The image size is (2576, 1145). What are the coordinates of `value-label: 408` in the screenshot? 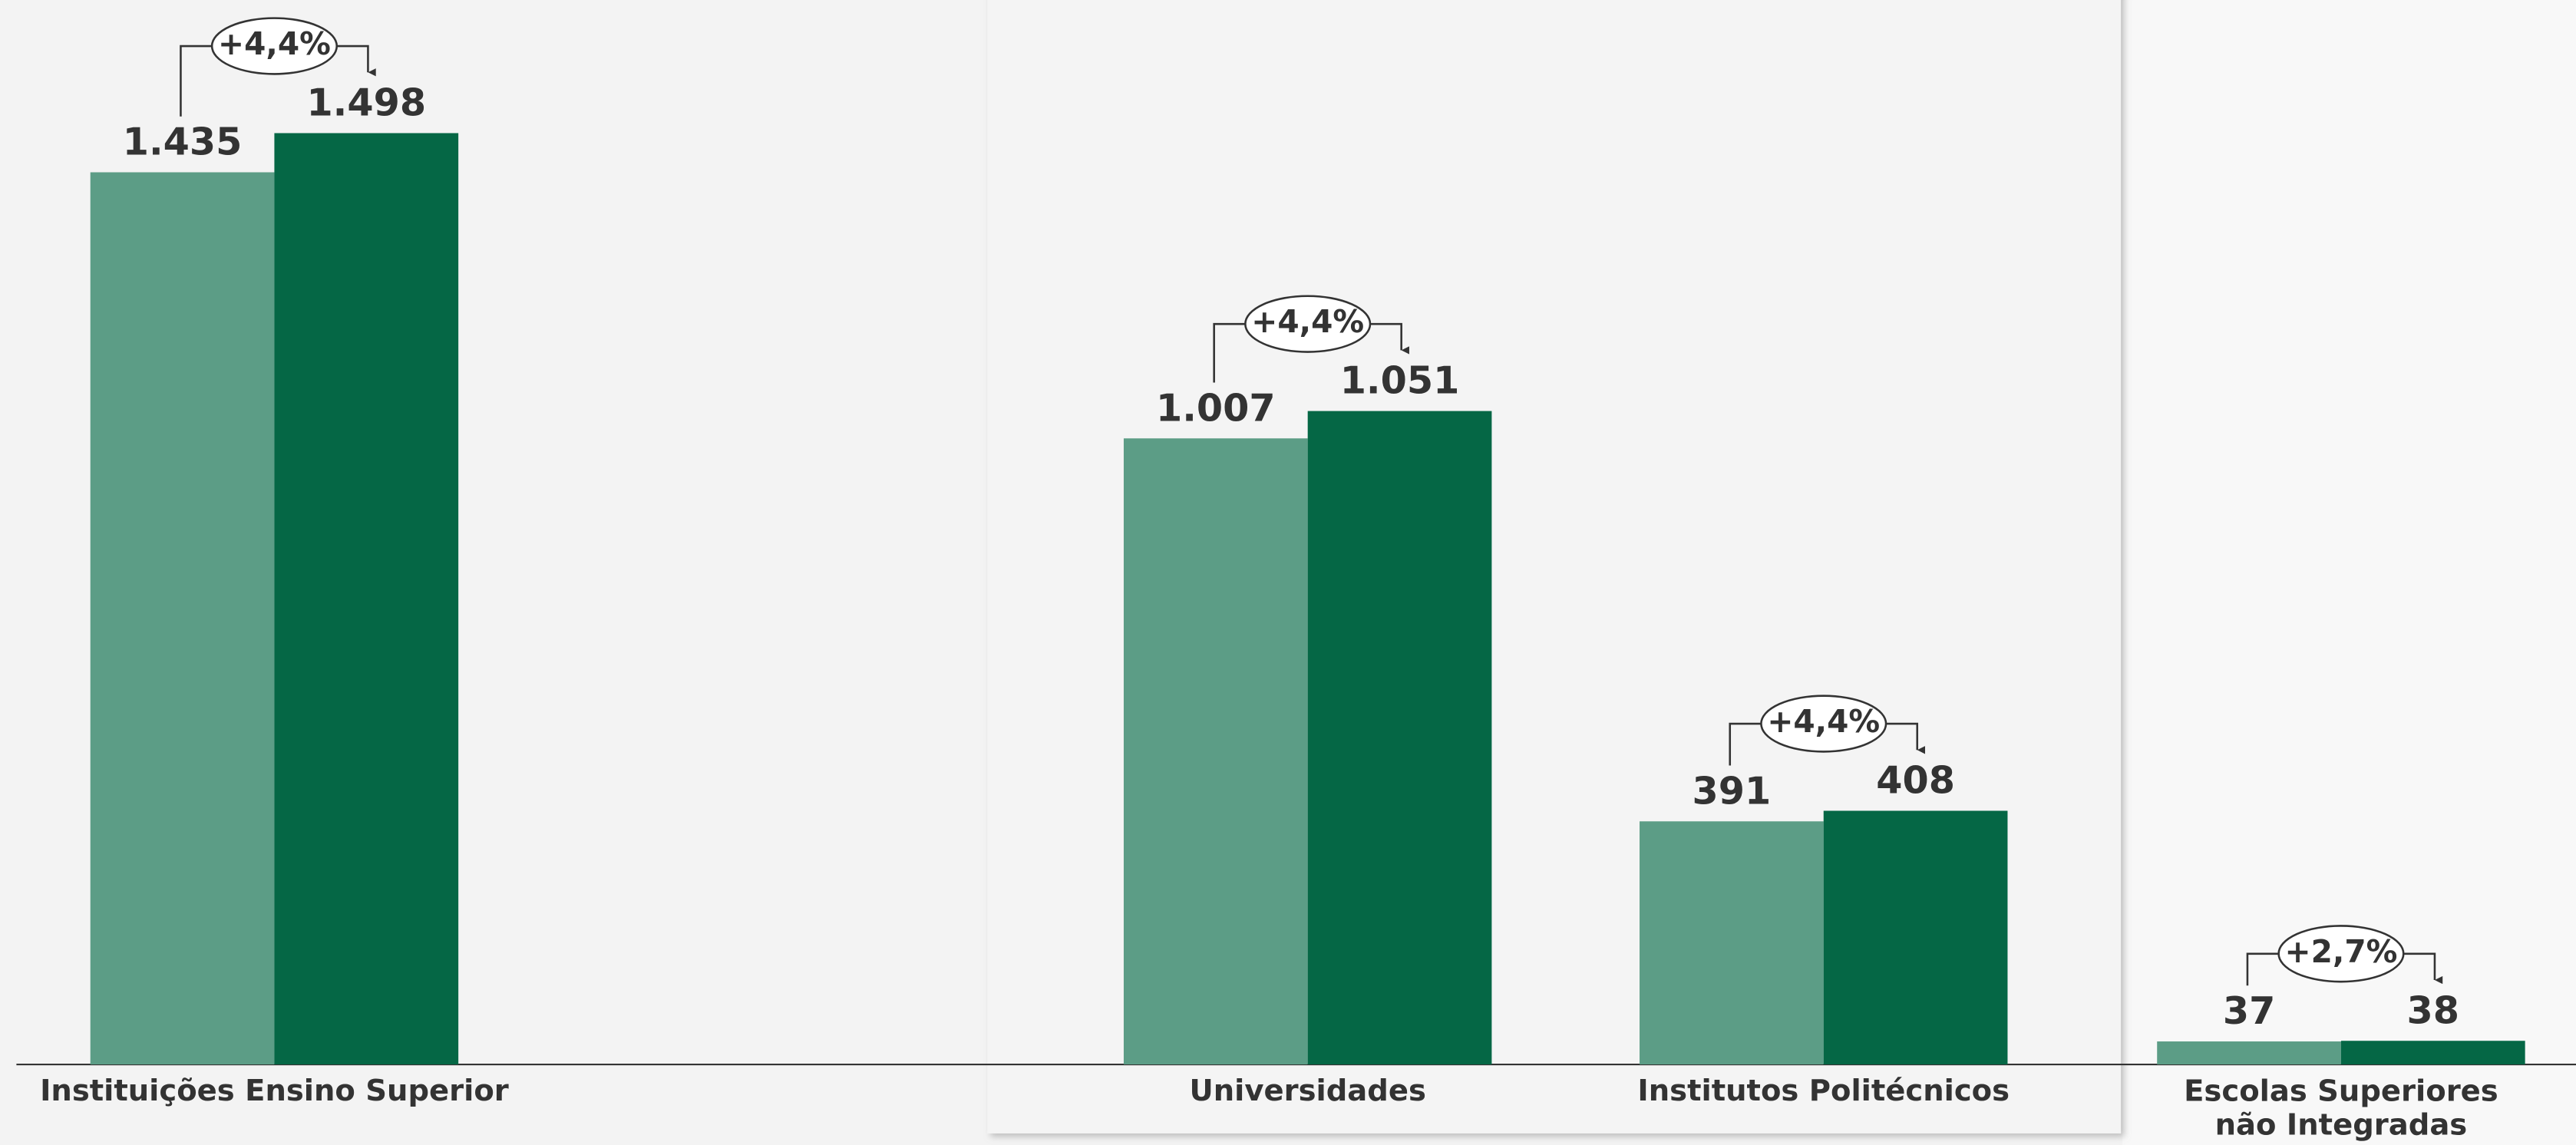 It's located at (1915, 780).